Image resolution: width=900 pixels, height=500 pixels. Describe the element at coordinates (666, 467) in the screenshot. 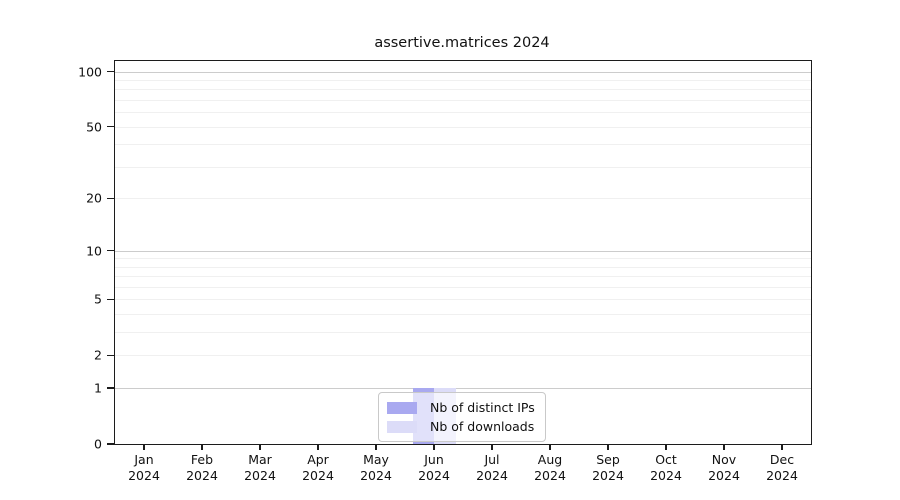

I see `x-tick-label: Oct 2024` at that location.